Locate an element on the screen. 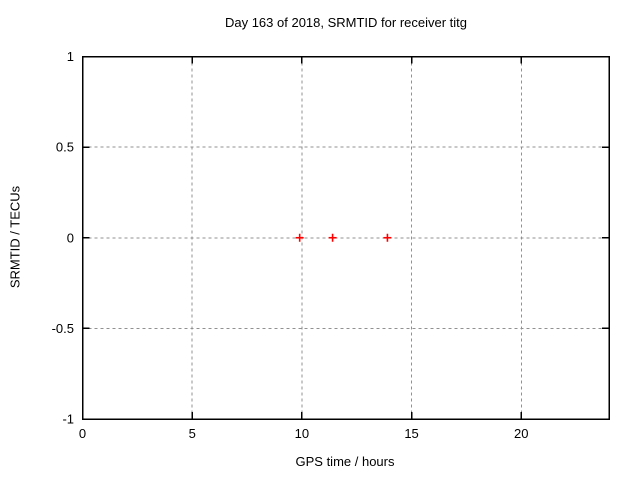 This screenshot has width=640, height=480. x-tick-label: 0 is located at coordinates (82, 433).